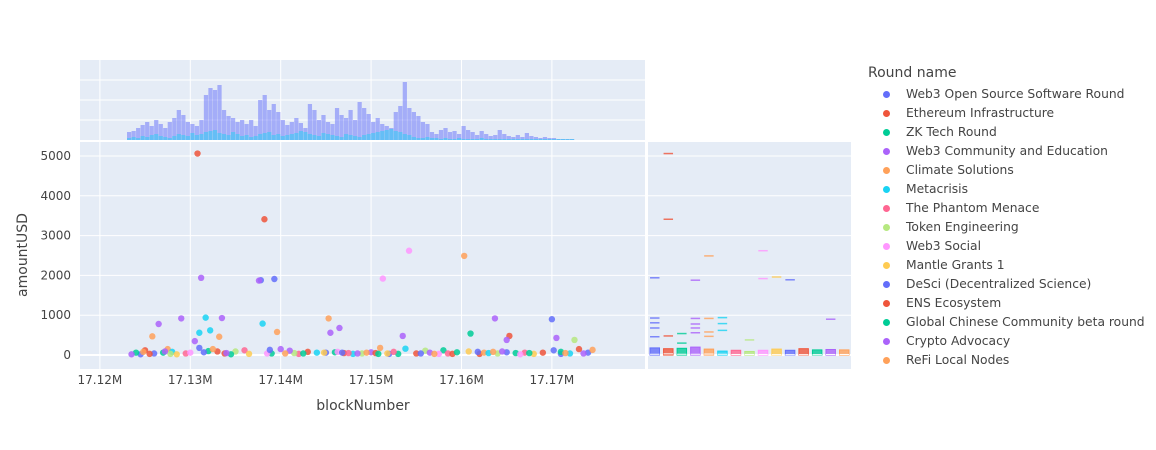 Image resolution: width=1156 pixels, height=450 pixels. I want to click on legend-item: The Phantom Menace, so click(1010, 208).